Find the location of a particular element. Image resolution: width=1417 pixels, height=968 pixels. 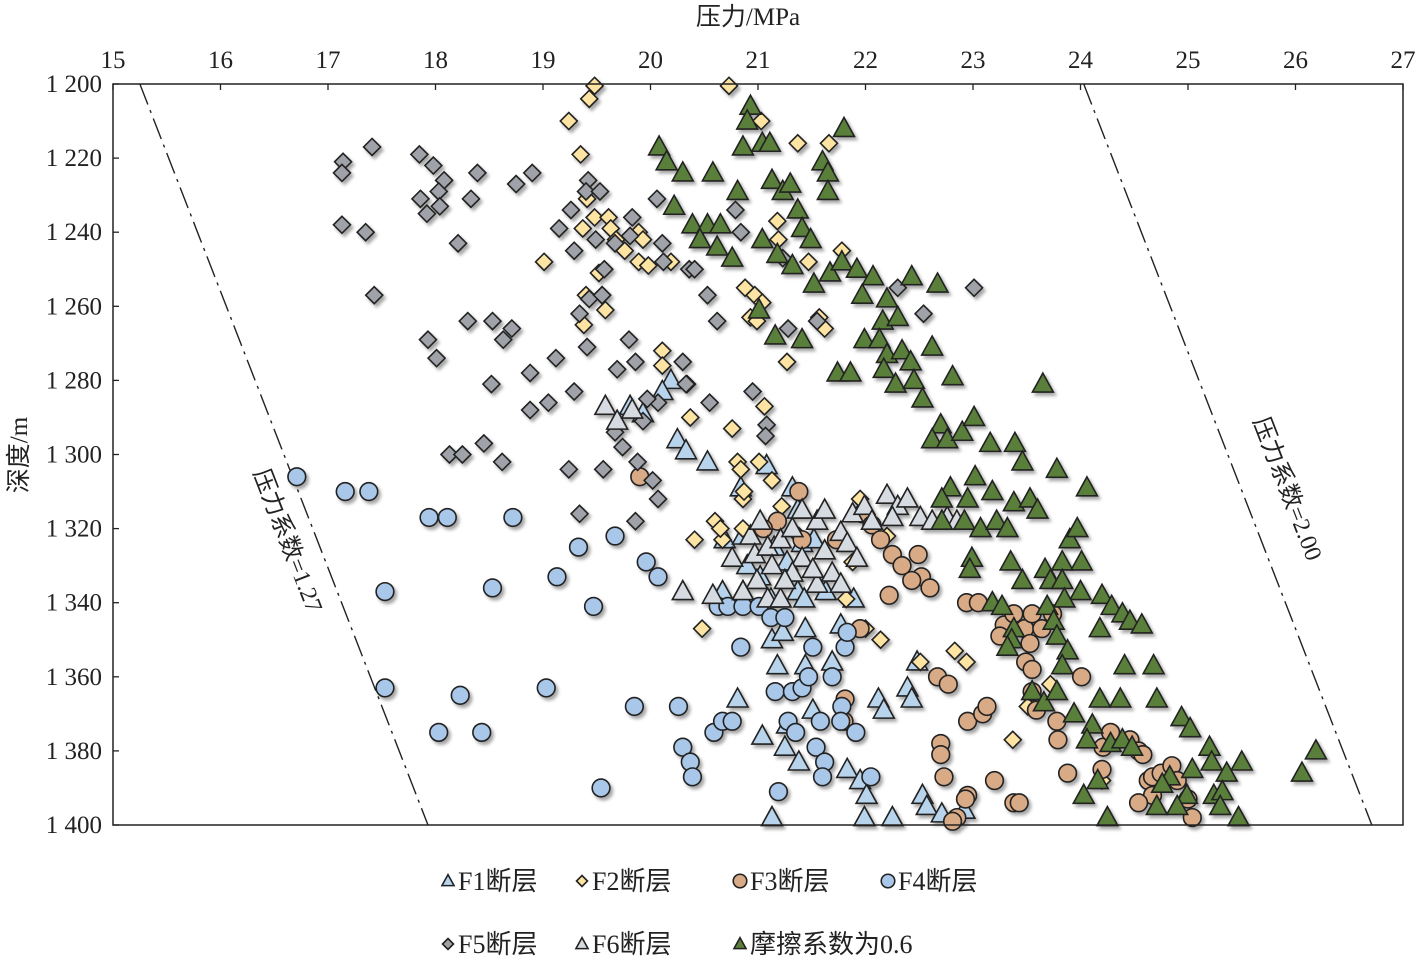

x-tick-label: 16 is located at coordinates (220, 60).